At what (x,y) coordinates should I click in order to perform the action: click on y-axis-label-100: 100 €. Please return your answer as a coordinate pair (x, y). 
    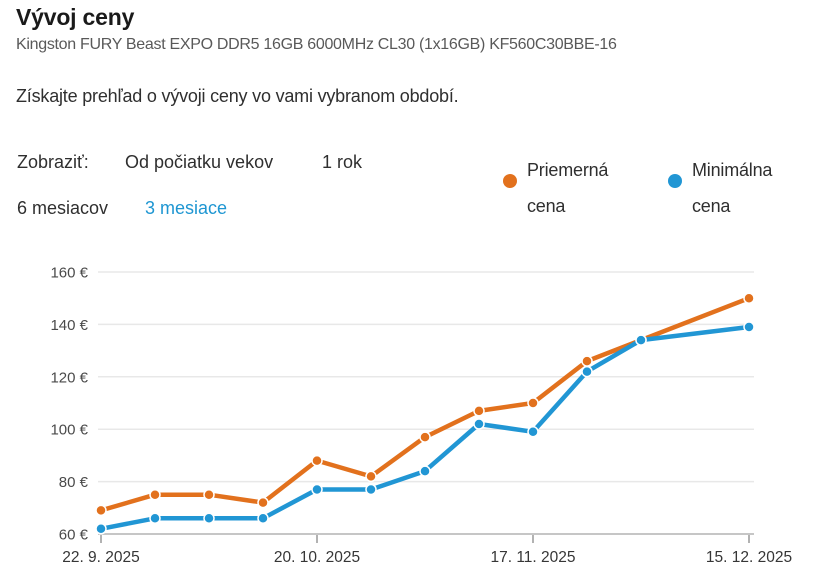
    Looking at the image, I should click on (69, 430).